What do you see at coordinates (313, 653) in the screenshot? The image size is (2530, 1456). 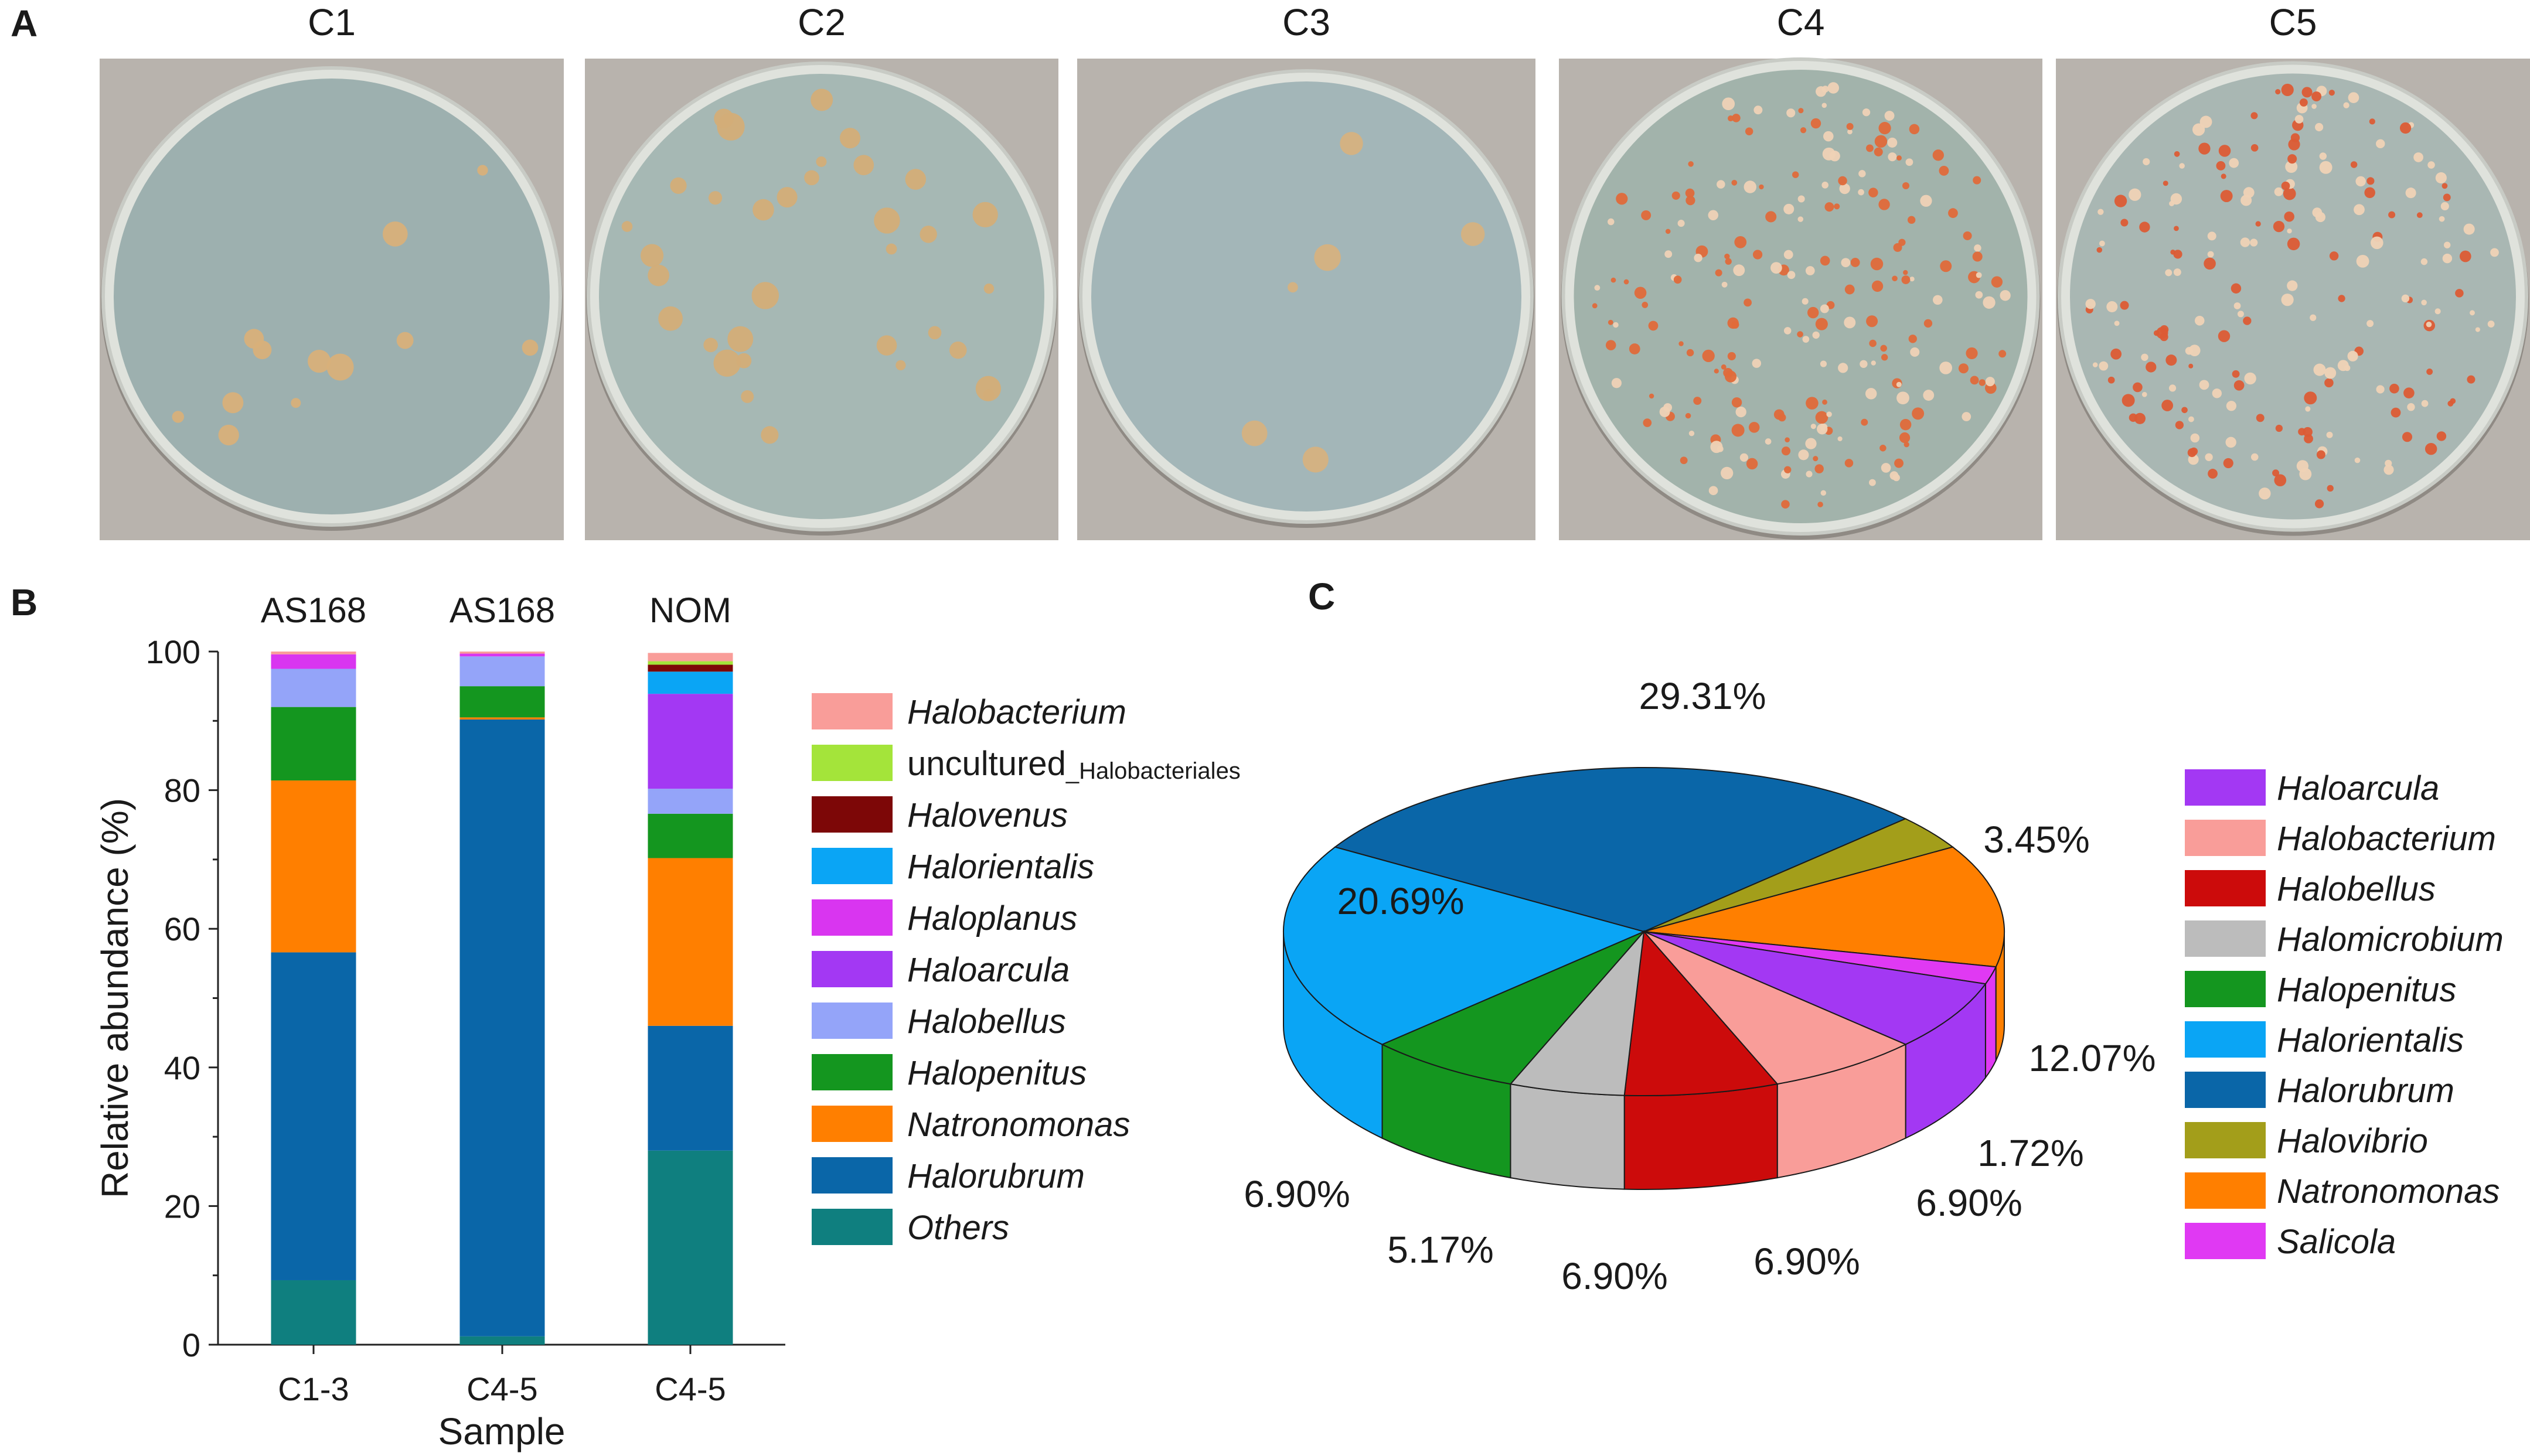 I see `bar-segment-halobacterium` at bounding box center [313, 653].